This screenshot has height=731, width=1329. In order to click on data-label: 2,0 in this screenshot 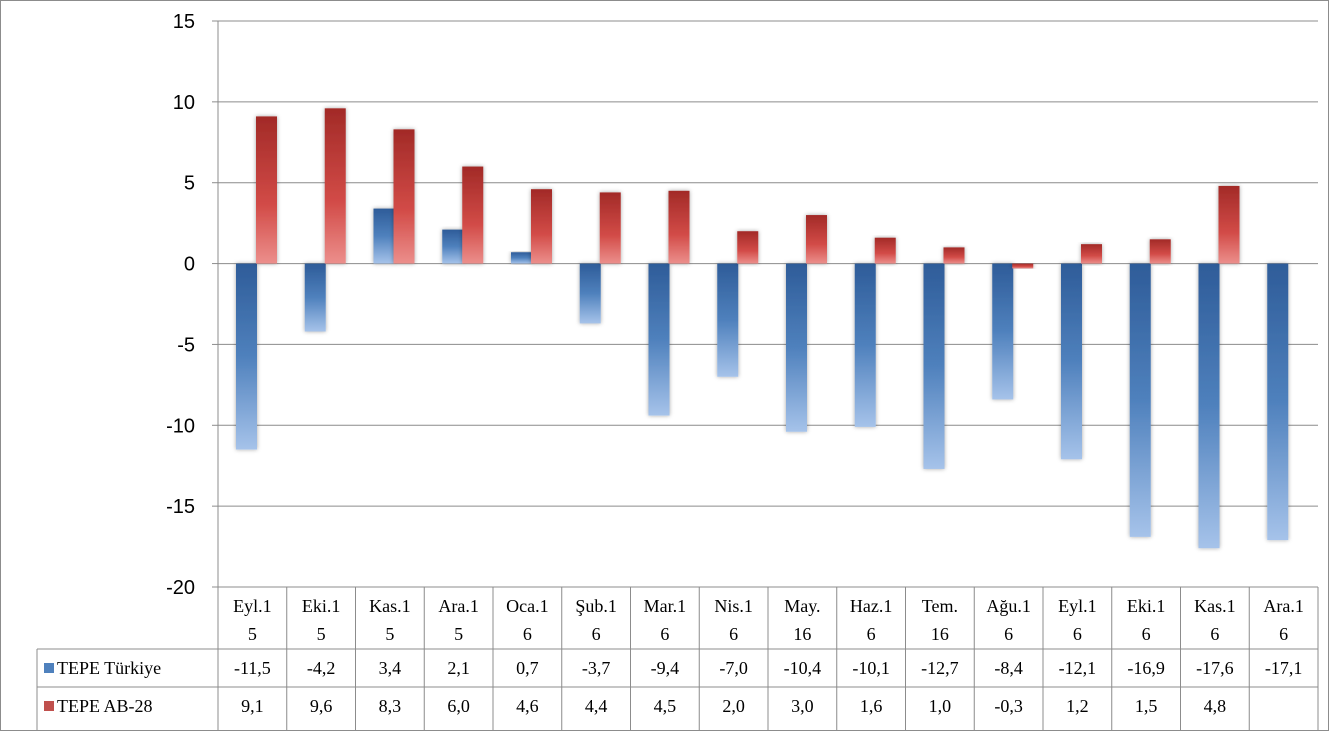, I will do `click(733, 706)`.